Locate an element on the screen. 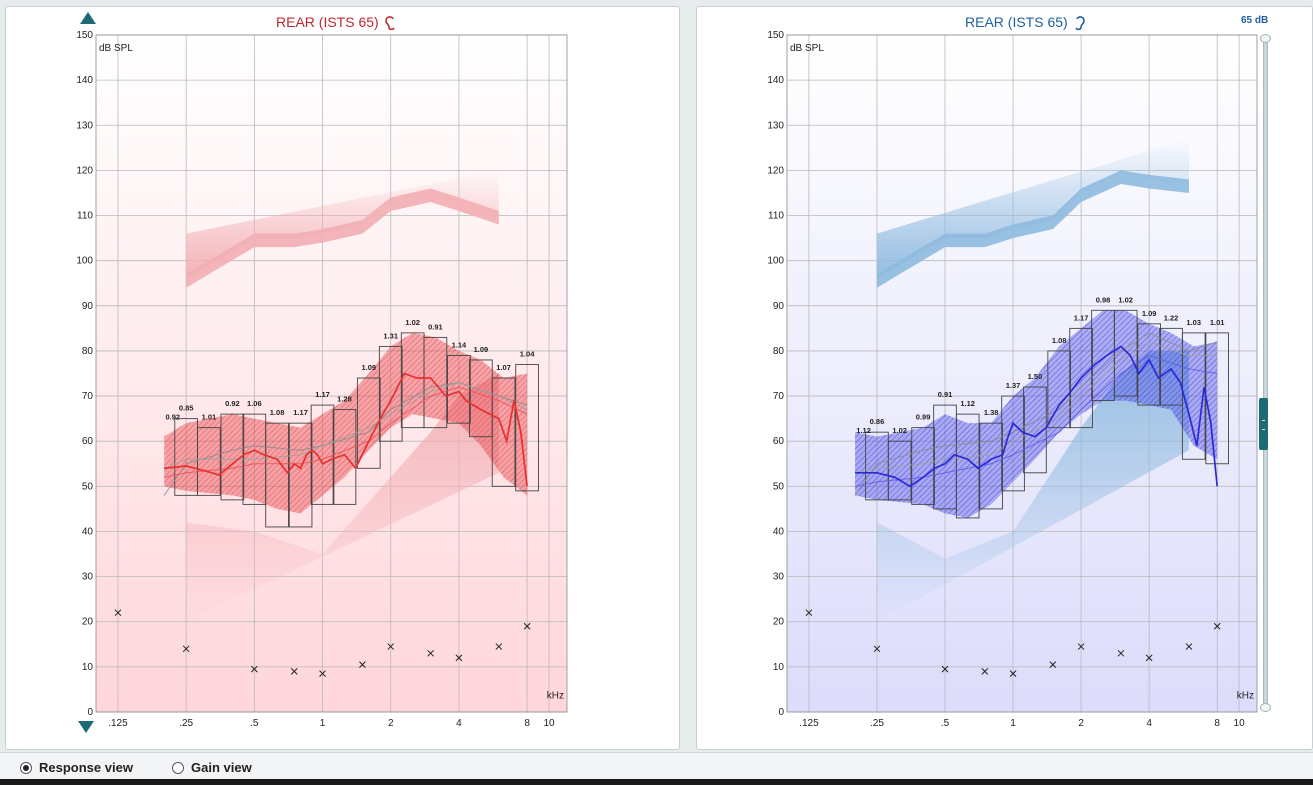 Image resolution: width=1313 pixels, height=785 pixels. x-axis-label: kHz is located at coordinates (1245, 695).